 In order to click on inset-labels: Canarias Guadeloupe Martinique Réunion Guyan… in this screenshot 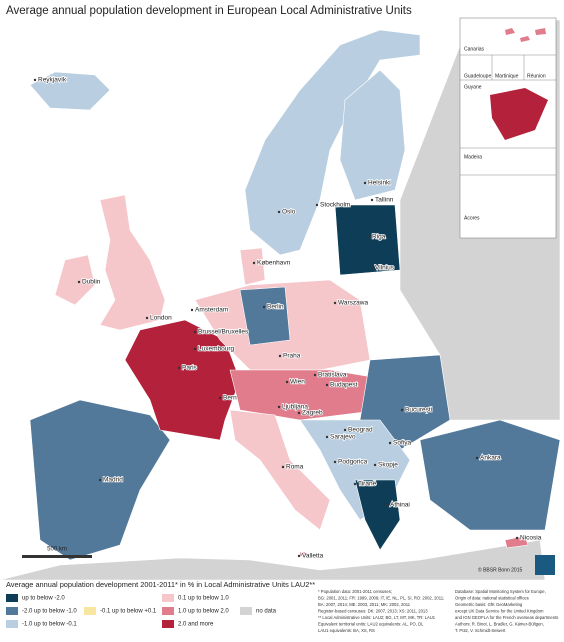, I will do `click(505, 133)`.